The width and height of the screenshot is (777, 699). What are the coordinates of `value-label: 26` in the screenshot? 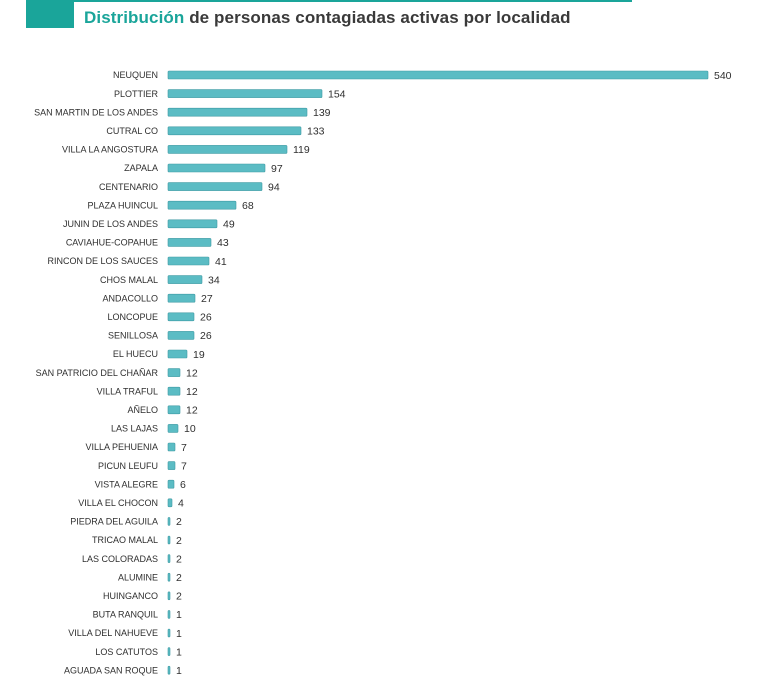 It's located at (206, 336).